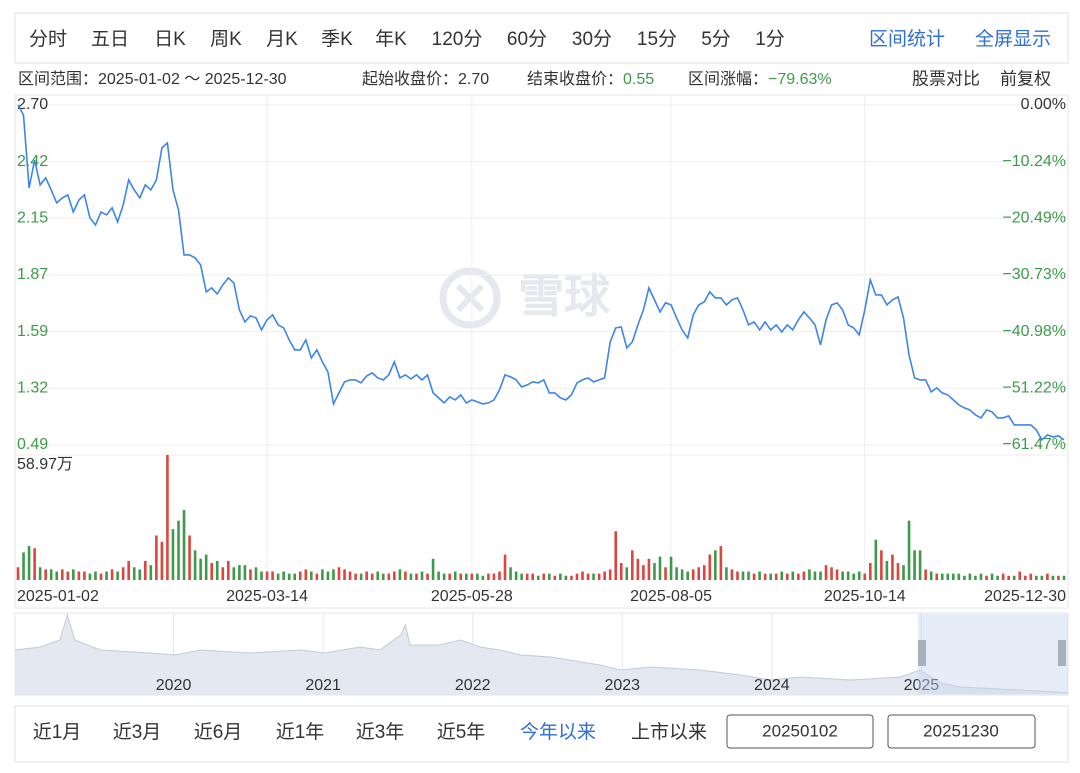 The image size is (1080, 773). What do you see at coordinates (671, 596) in the screenshot?
I see `x-tick-label: 2025-08-05` at bounding box center [671, 596].